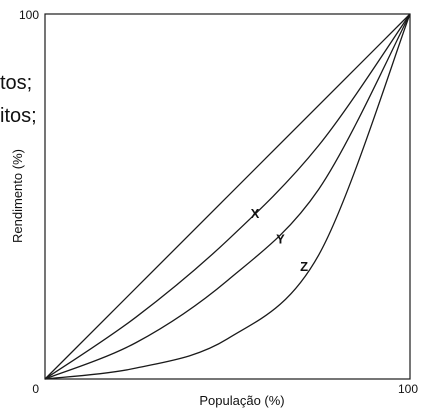 The width and height of the screenshot is (424, 410). I want to click on y-axis-label: Rendimento (%), so click(17, 196).